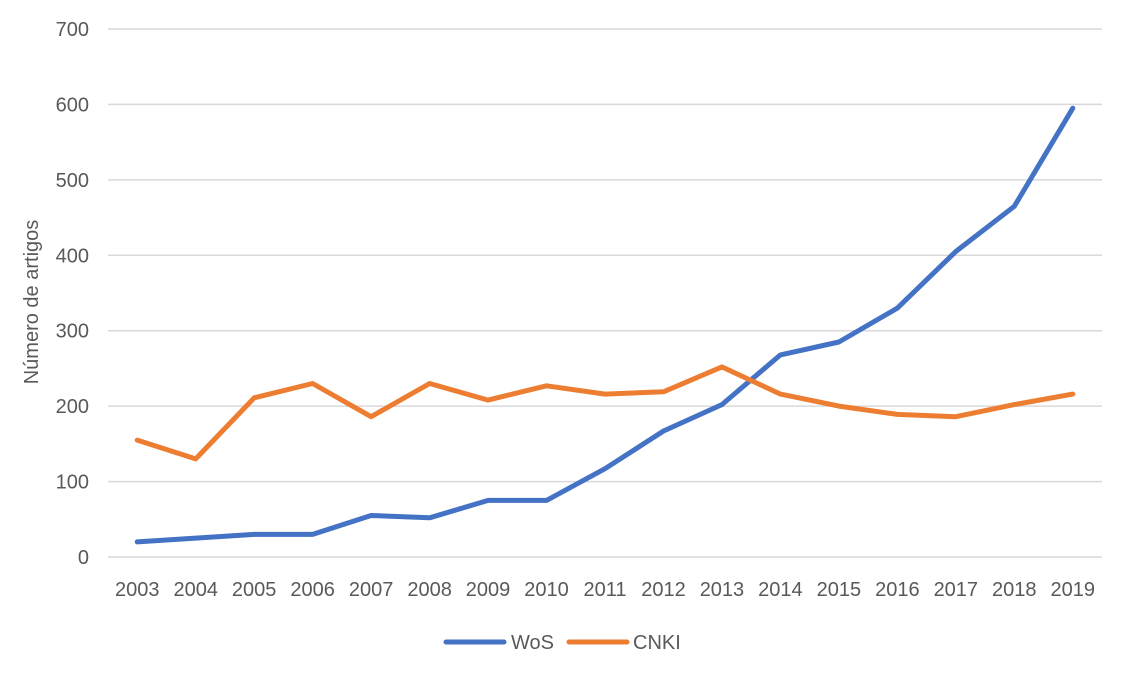  Describe the element at coordinates (488, 590) in the screenshot. I see `x-tick-label: 2009` at that location.